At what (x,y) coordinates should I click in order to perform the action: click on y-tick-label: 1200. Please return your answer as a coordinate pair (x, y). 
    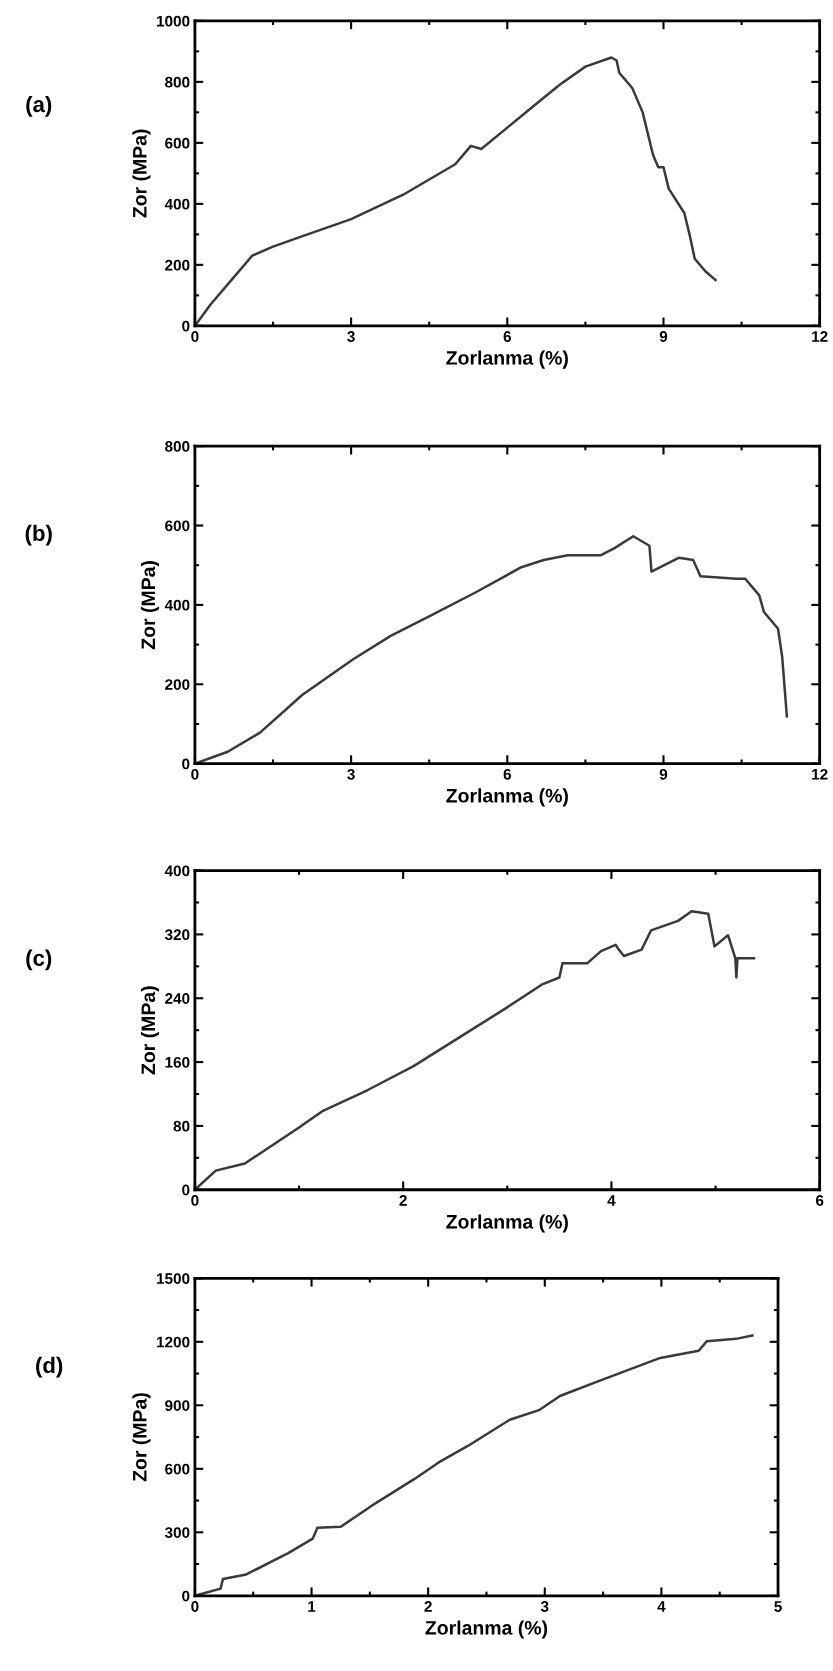
    Looking at the image, I should click on (173, 1342).